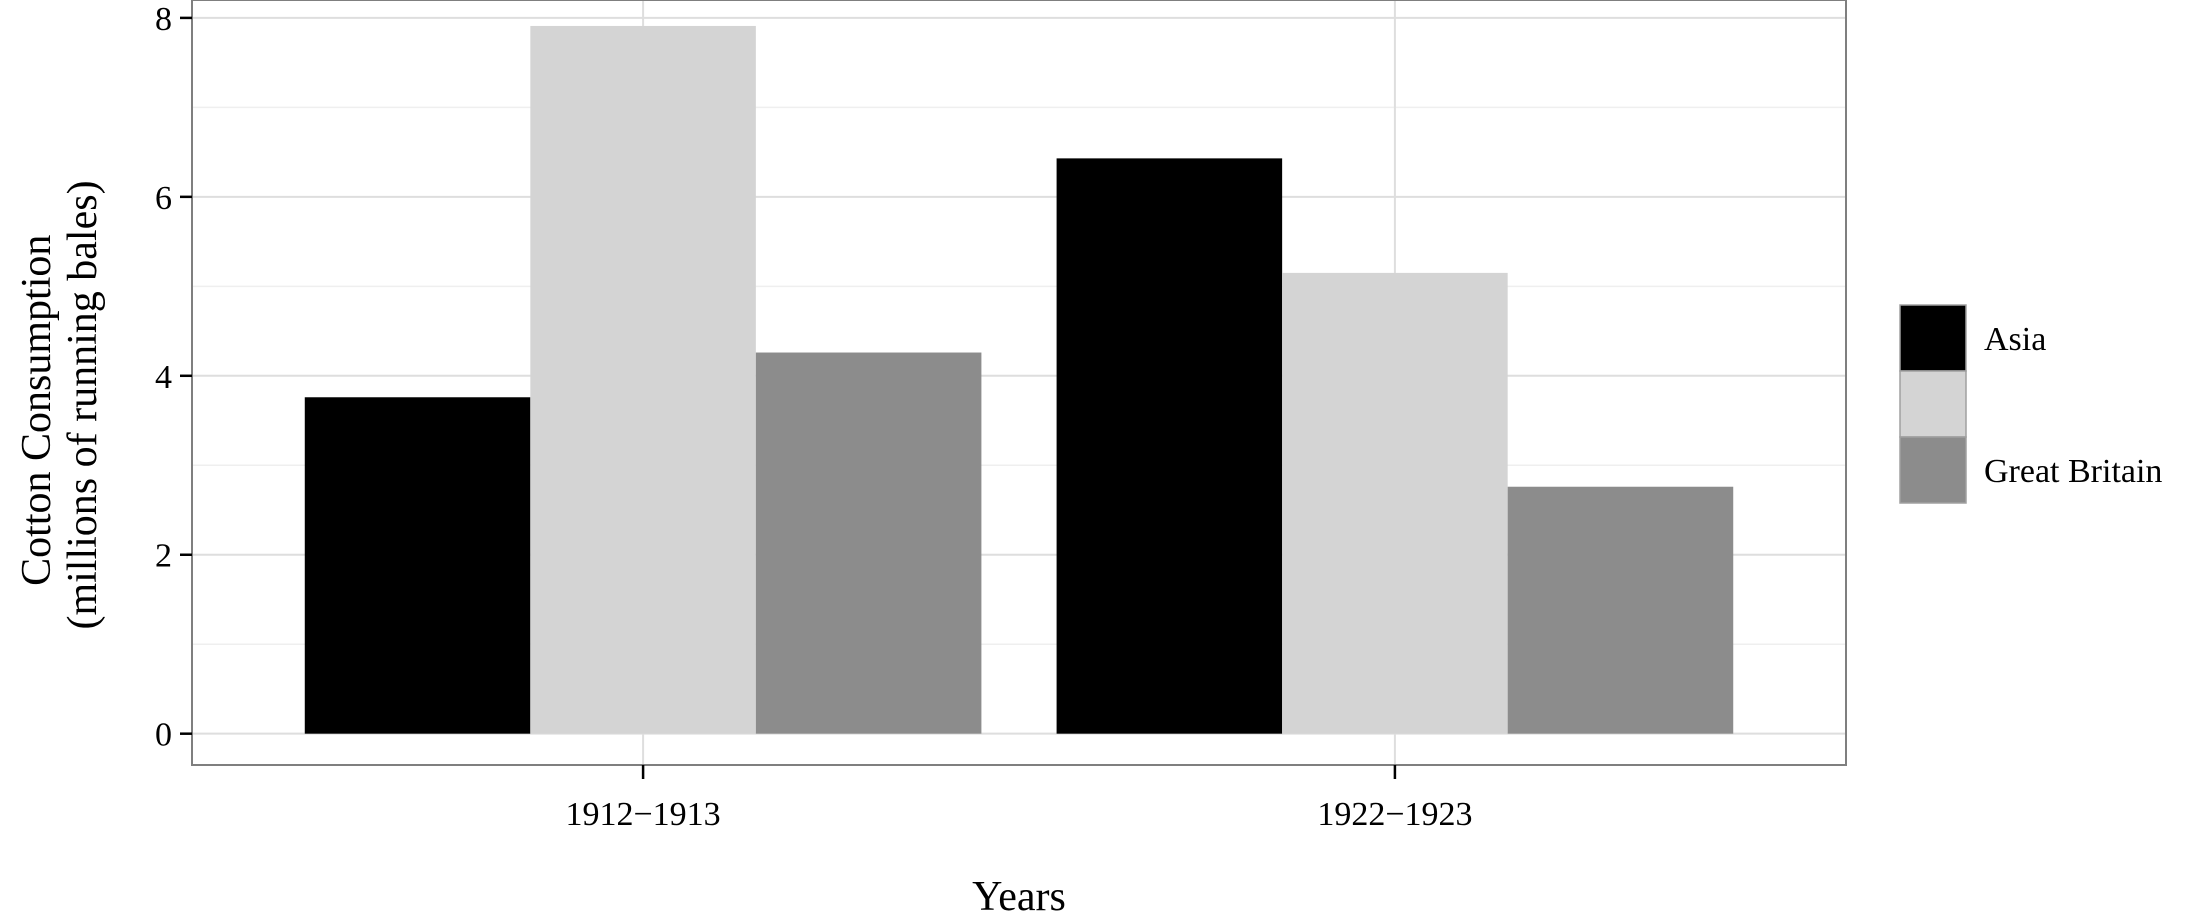 Image resolution: width=2185 pixels, height=914 pixels. I want to click on y-axis-title-line-2: (millions of running bales), so click(83, 404).